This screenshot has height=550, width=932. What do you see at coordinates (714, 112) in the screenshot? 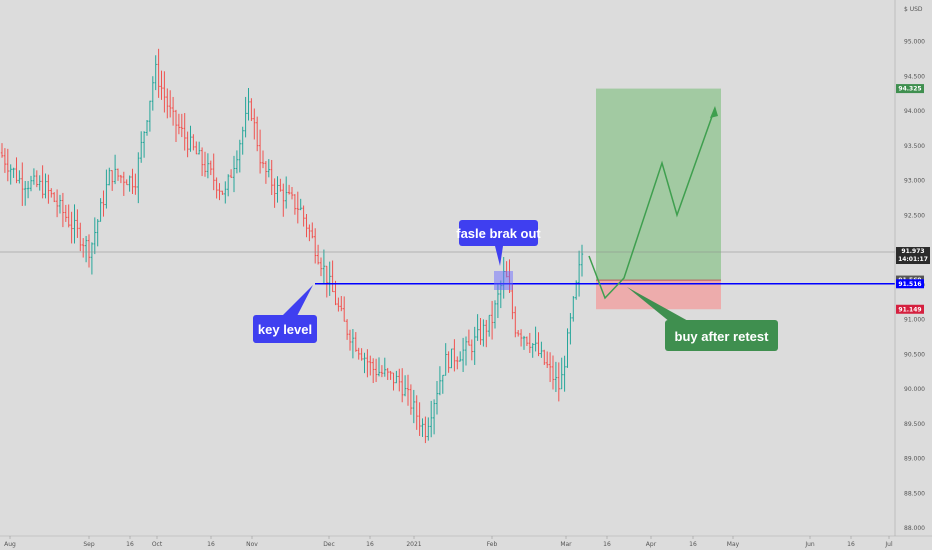
I see `projection-arrowhead` at bounding box center [714, 112].